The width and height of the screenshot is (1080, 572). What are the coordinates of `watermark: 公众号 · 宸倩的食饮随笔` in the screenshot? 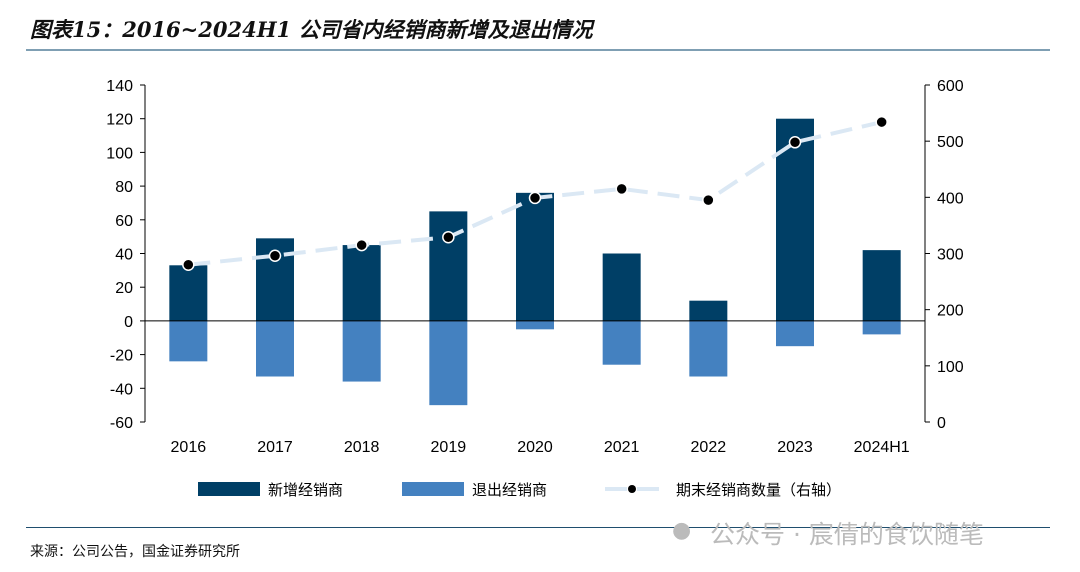 It's located at (847, 534).